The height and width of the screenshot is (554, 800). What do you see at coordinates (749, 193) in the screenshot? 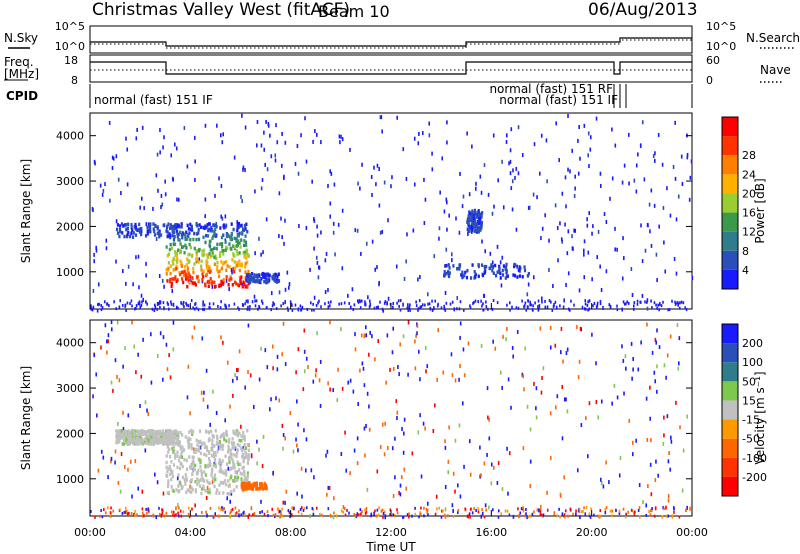
I see `power-colorbar-tick: 20` at bounding box center [749, 193].